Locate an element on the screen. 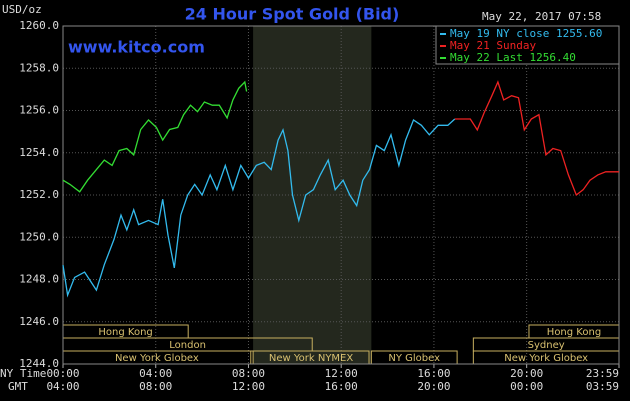 This screenshot has width=630, height=401. y-tick-label: 1248.0 is located at coordinates (39, 279).